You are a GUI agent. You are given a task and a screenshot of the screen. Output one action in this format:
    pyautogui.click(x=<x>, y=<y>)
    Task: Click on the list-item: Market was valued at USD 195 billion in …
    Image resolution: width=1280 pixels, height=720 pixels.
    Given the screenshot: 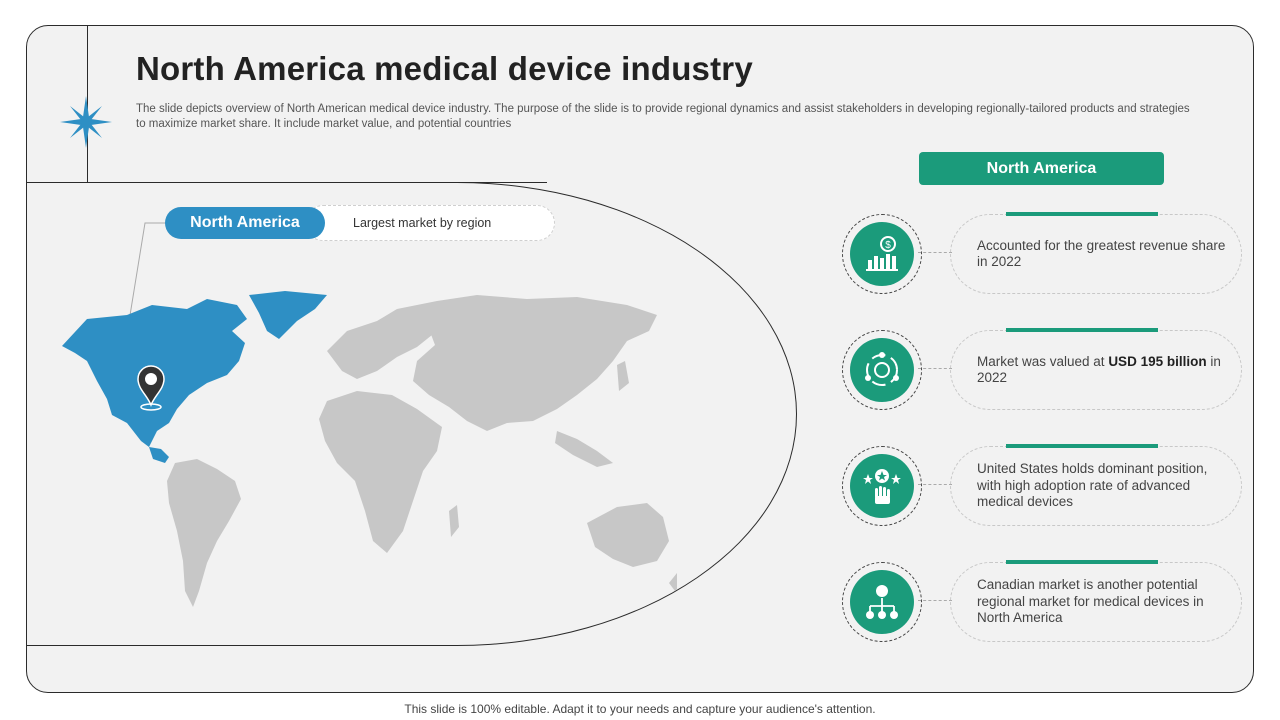 What is the action you would take?
    pyautogui.click(x=1042, y=369)
    